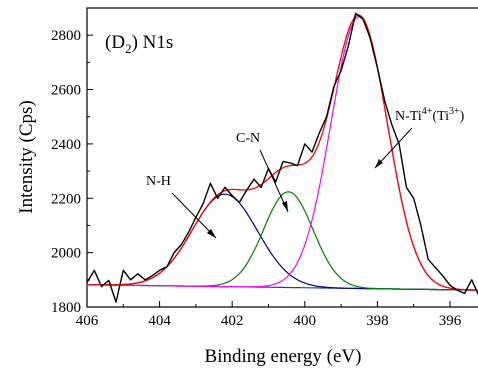 This screenshot has height=371, width=478. What do you see at coordinates (379, 163) in the screenshot?
I see `arrow-nti-head` at bounding box center [379, 163].